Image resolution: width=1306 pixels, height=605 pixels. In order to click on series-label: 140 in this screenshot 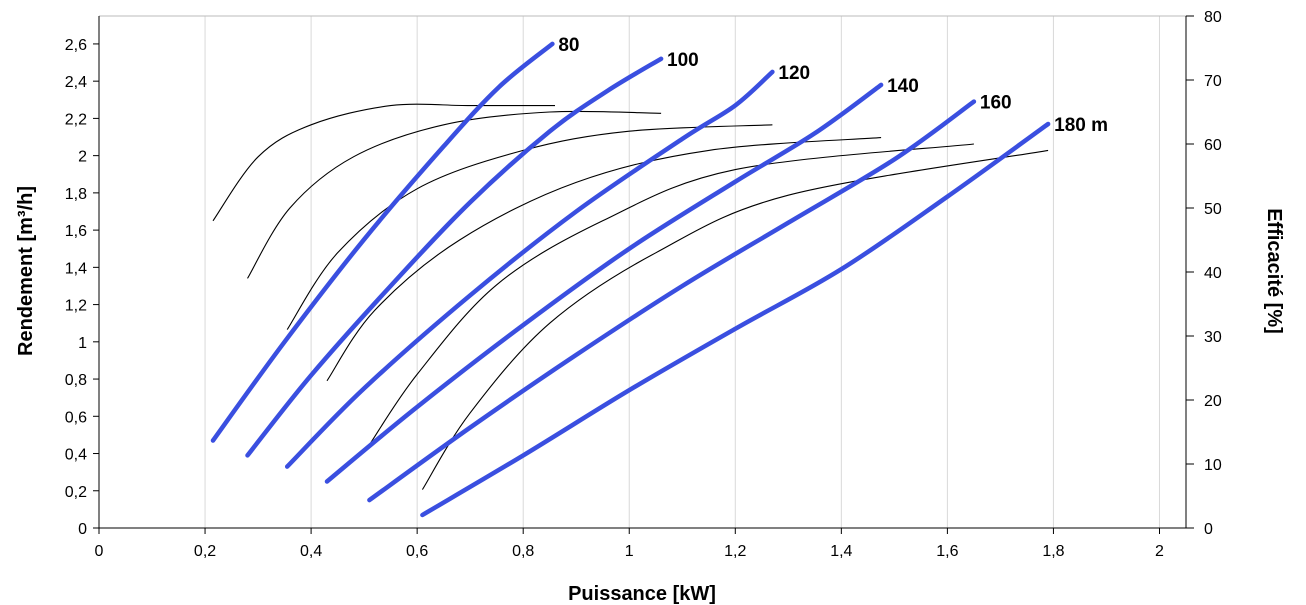, I will do `click(903, 86)`.